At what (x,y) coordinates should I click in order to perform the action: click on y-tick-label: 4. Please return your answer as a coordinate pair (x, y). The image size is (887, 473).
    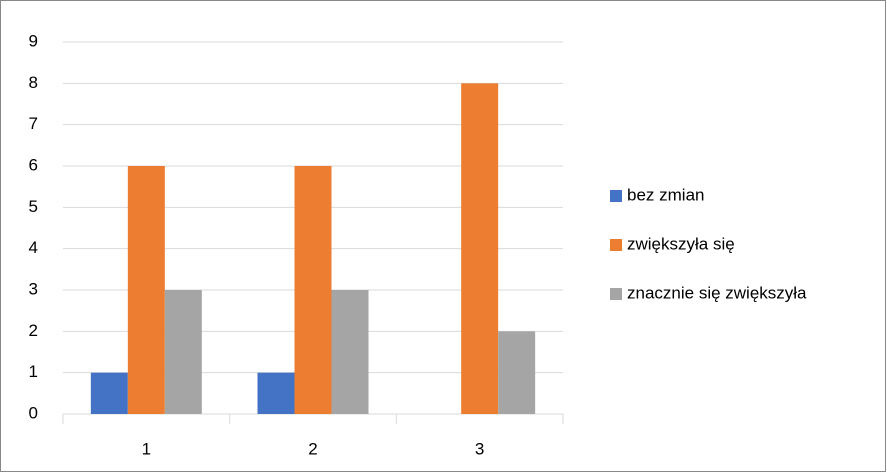
    Looking at the image, I should click on (33, 247).